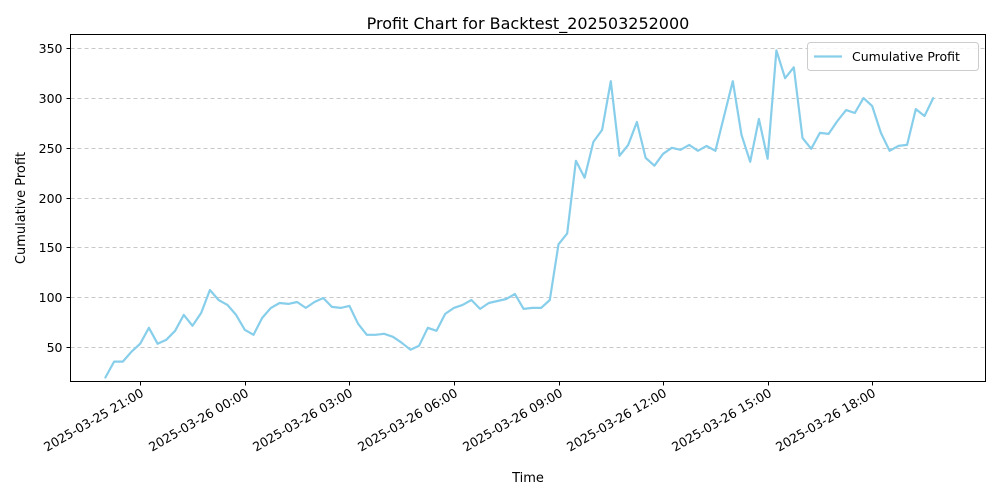 Image resolution: width=1000 pixels, height=500 pixels. What do you see at coordinates (906, 56) in the screenshot?
I see `legend-label: Cumulative Profit` at bounding box center [906, 56].